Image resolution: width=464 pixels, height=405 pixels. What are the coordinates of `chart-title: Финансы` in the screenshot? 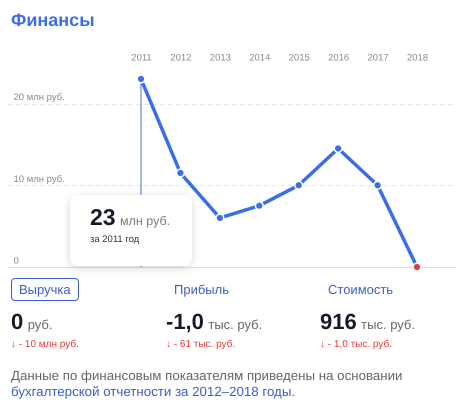 It's located at (53, 20).